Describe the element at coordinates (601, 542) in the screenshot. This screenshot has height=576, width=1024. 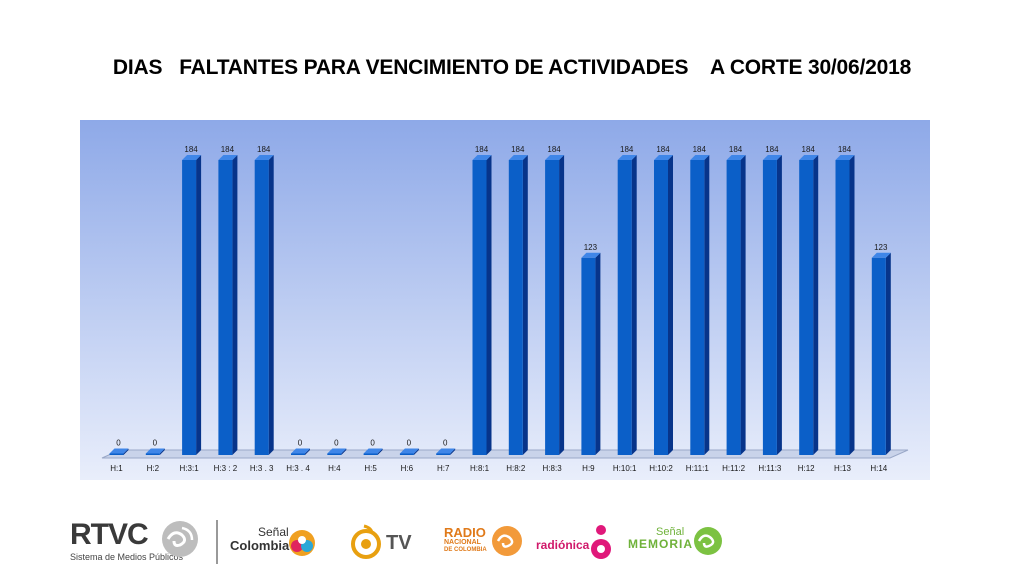
I see `radionica-icon` at that location.